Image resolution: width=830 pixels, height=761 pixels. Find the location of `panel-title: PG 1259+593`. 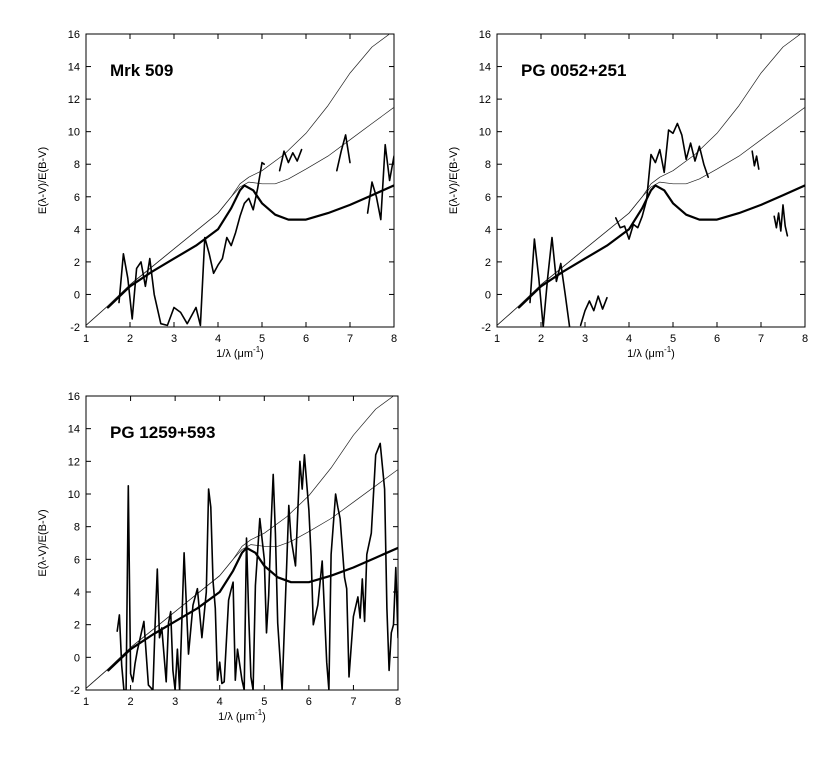

panel-title: PG 1259+593 is located at coordinates (162, 432).